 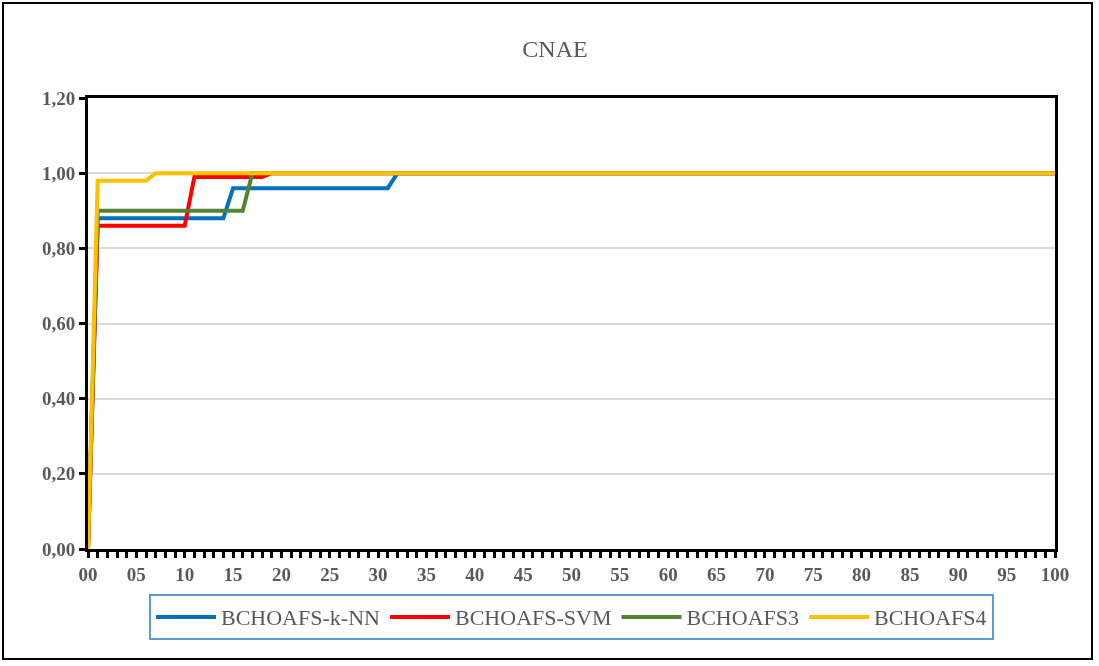 I want to click on y-tick-label: 0,60, so click(x=58, y=324).